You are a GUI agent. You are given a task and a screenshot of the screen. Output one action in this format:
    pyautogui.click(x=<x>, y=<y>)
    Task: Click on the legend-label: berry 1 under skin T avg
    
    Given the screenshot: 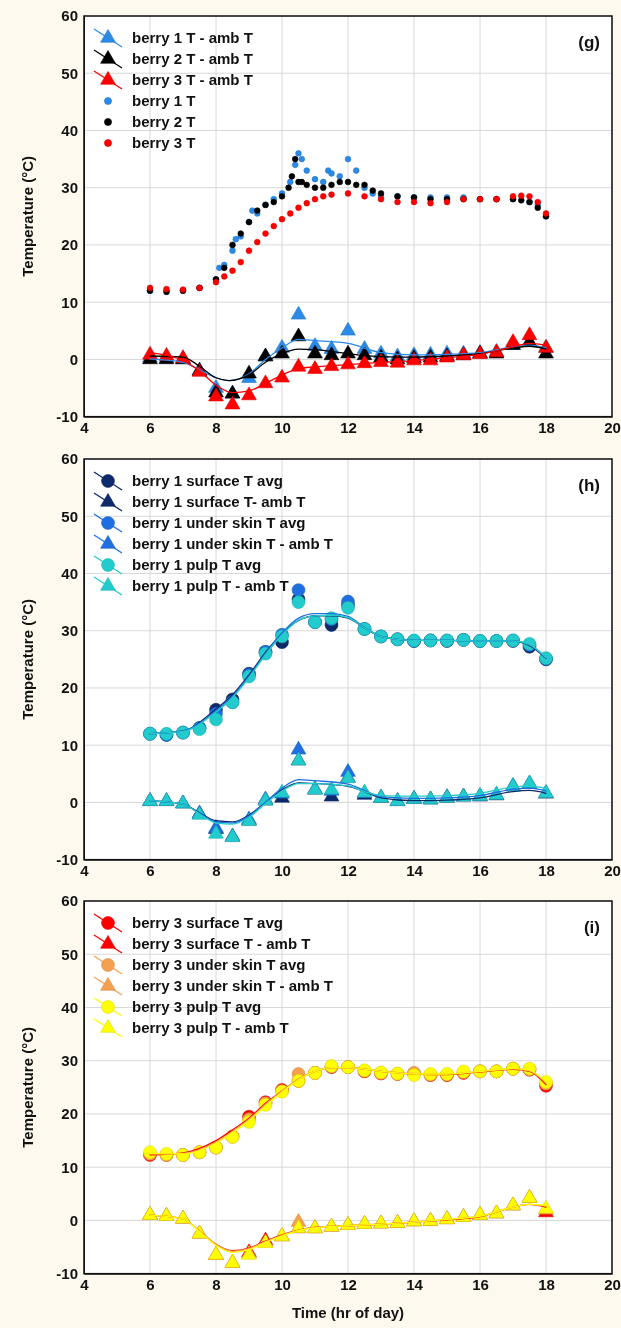 What is the action you would take?
    pyautogui.click(x=219, y=522)
    